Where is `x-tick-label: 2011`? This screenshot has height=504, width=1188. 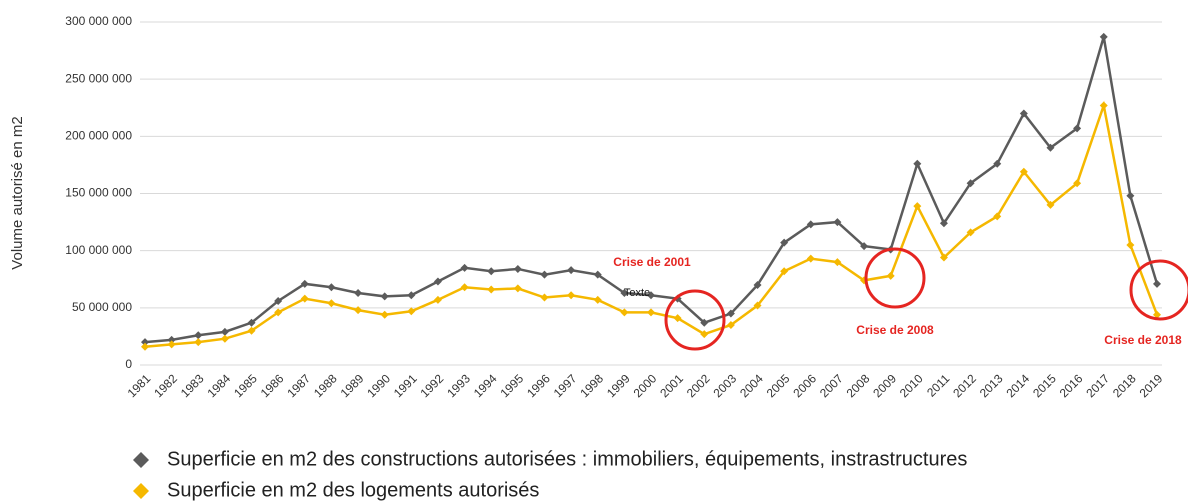
x-tick-label: 2011 is located at coordinates (938, 385).